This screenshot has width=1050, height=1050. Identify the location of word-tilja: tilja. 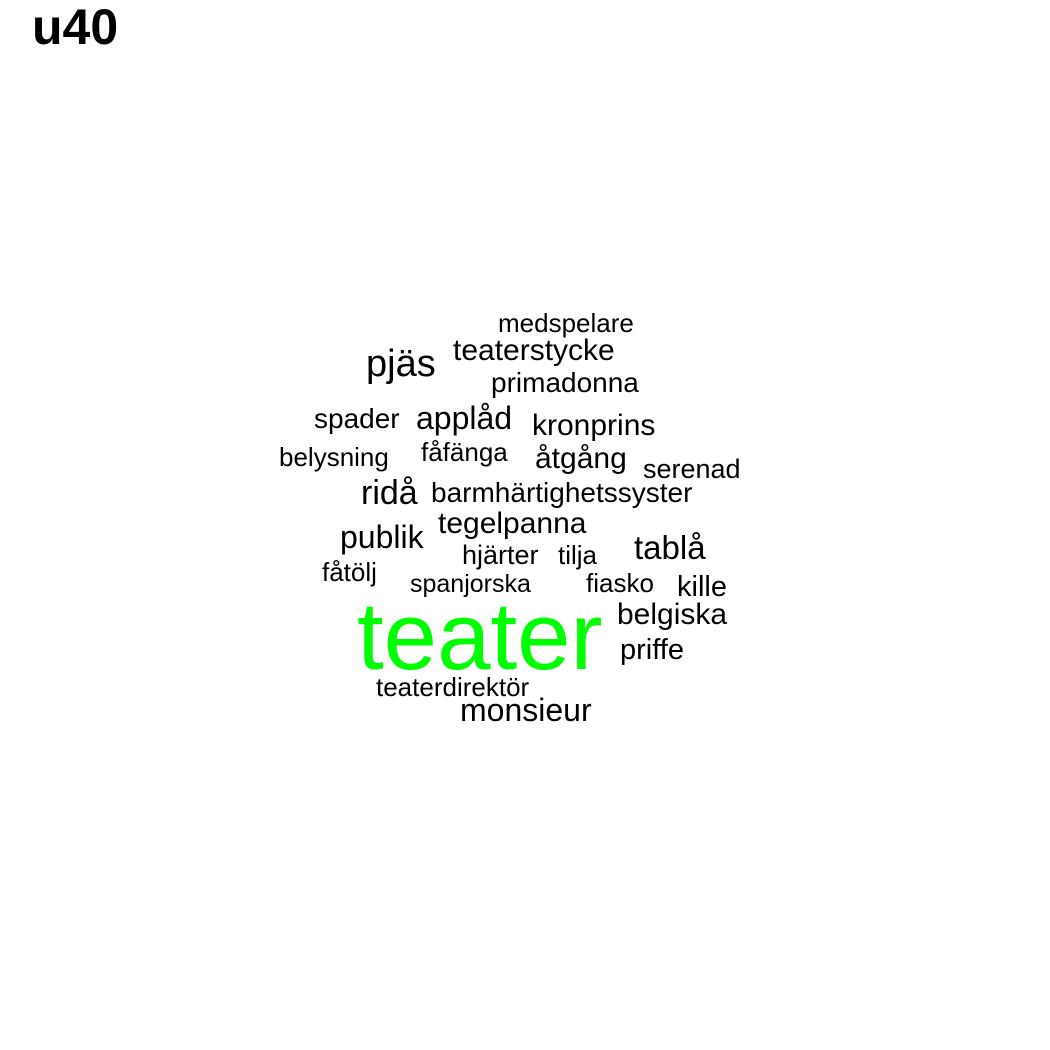
(578, 555).